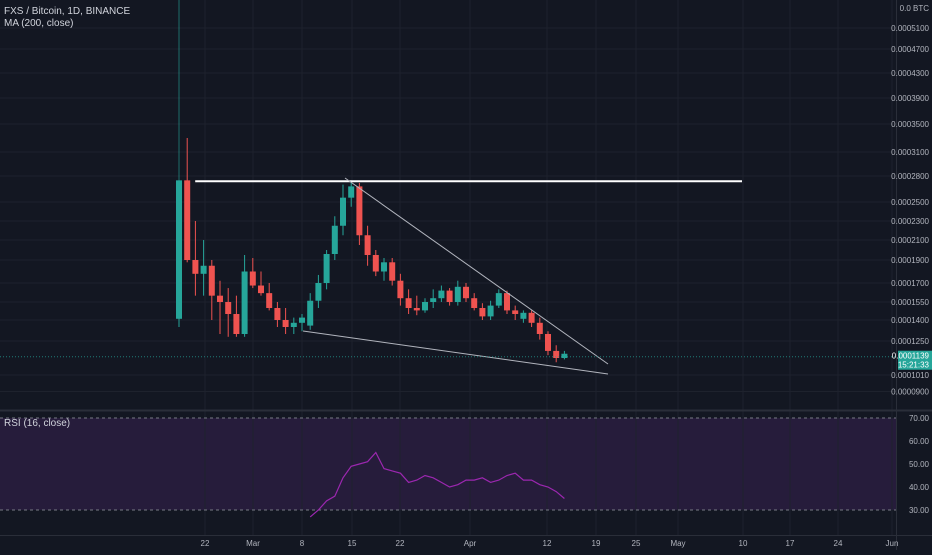 The image size is (932, 555). I want to click on last-price-label: 0.0001139, so click(911, 356).